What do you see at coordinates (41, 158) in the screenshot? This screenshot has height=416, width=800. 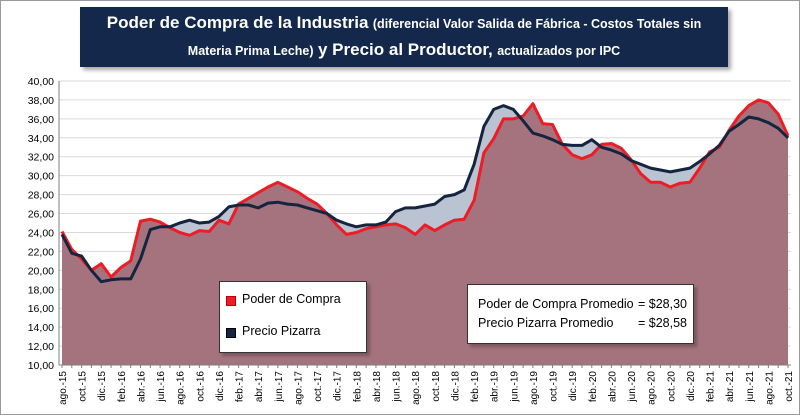 I see `y-tick-label: 32,00` at bounding box center [41, 158].